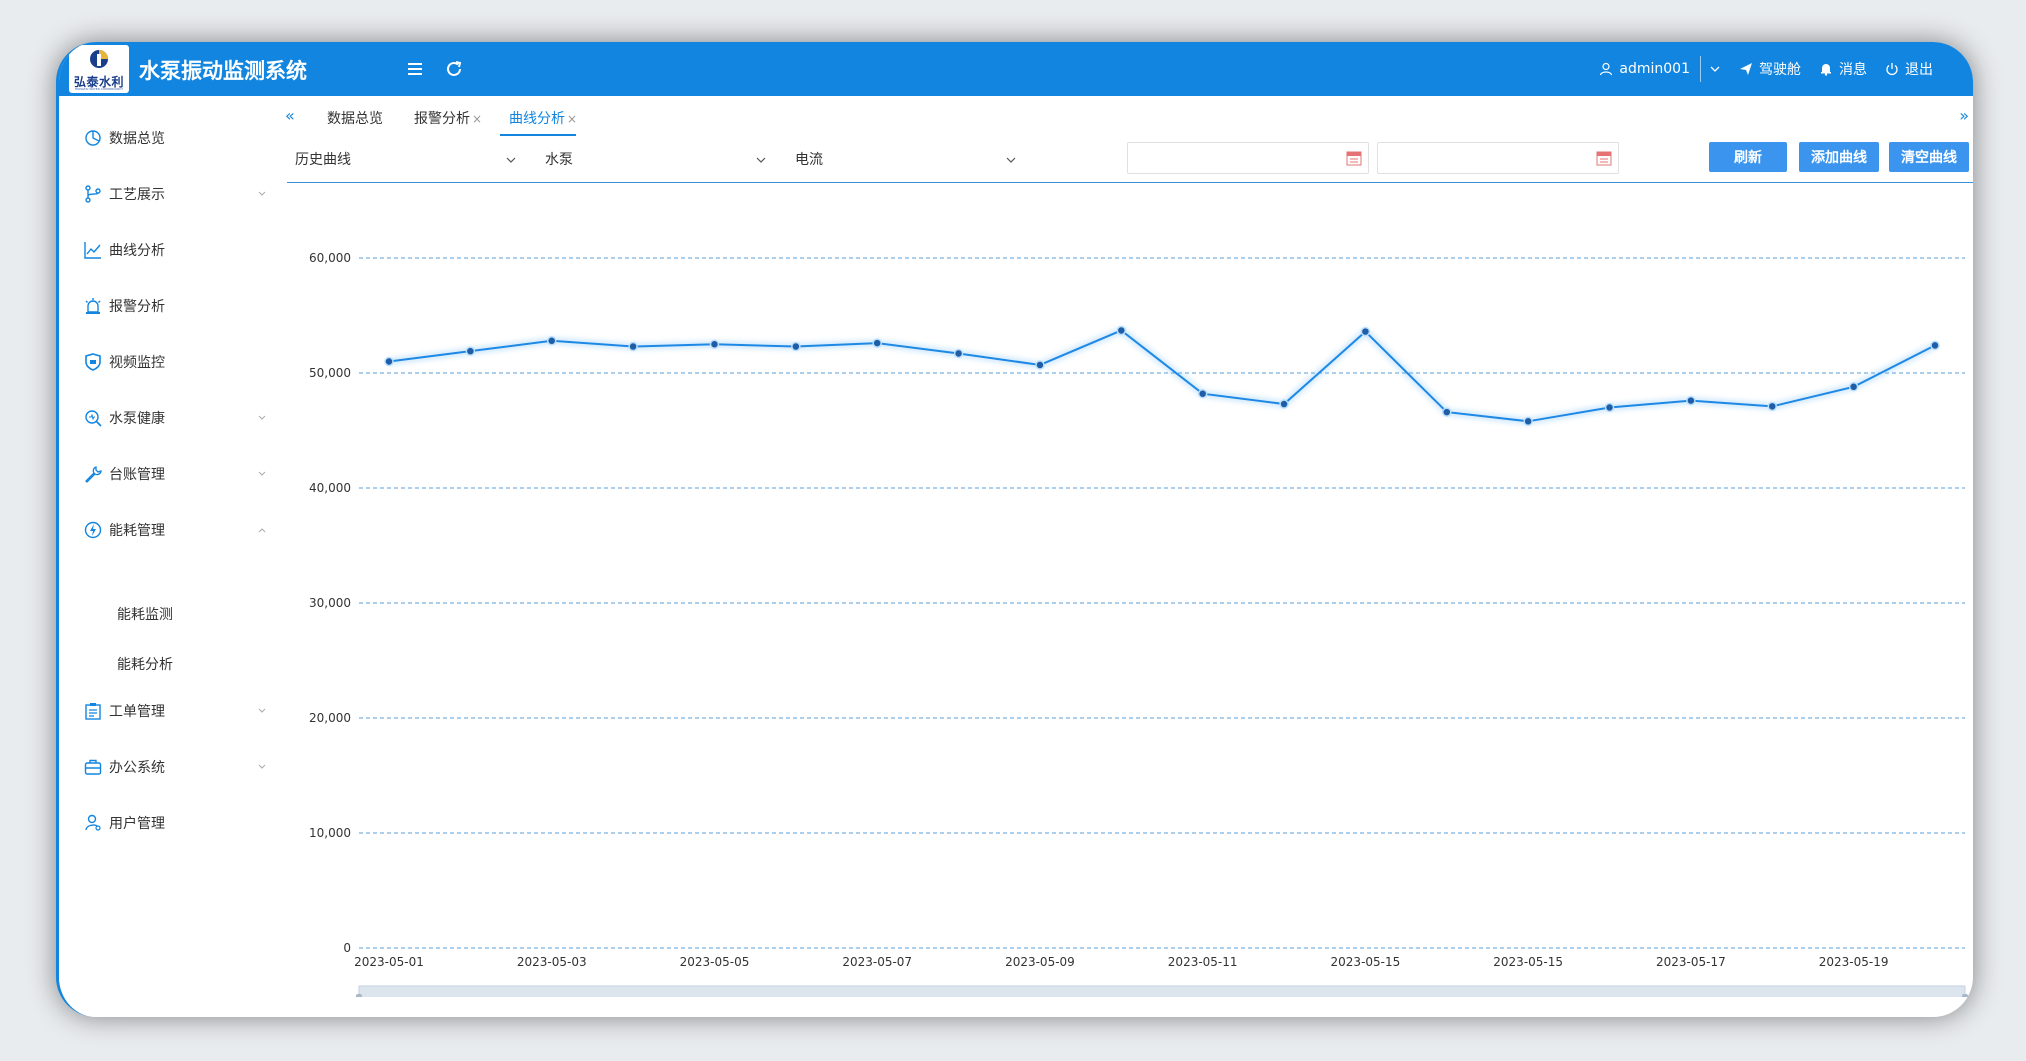  Describe the element at coordinates (1964, 115) in the screenshot. I see `tabs-scroll-right-icon: »` at that location.